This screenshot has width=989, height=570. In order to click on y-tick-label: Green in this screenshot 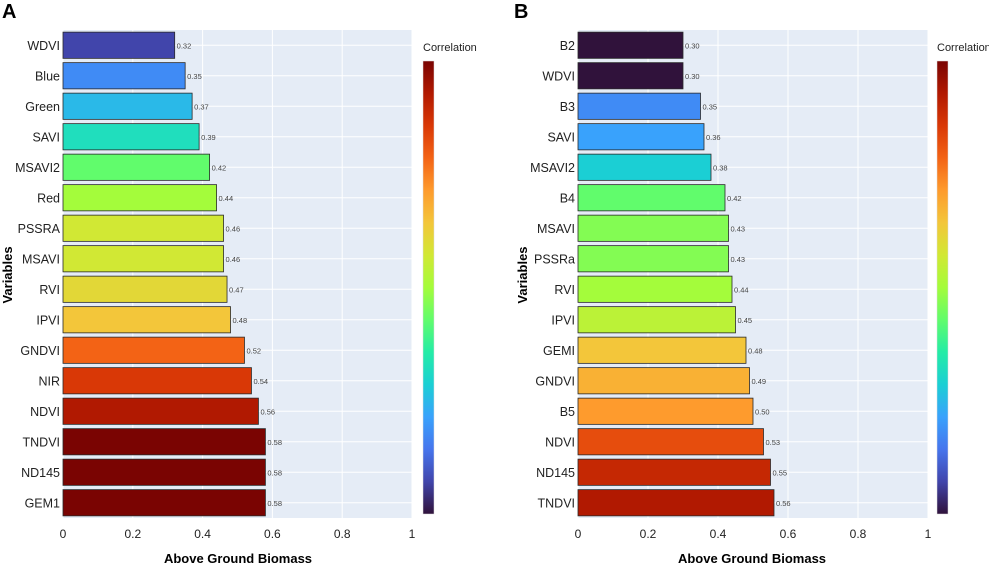, I will do `click(42, 107)`.